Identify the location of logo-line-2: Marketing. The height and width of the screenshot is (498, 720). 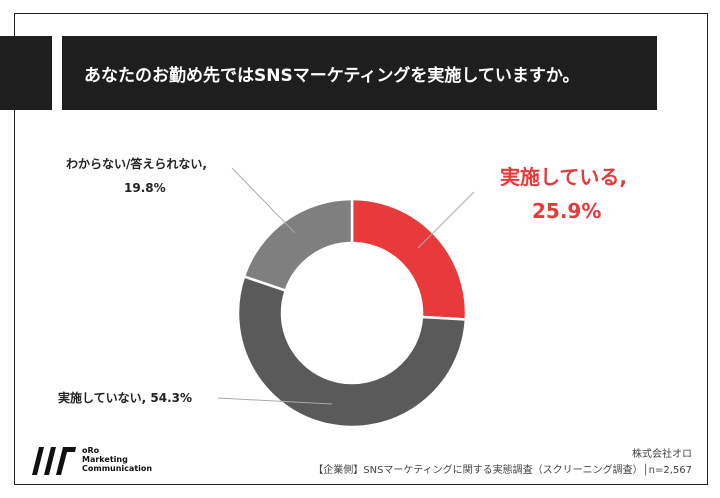
(105, 459).